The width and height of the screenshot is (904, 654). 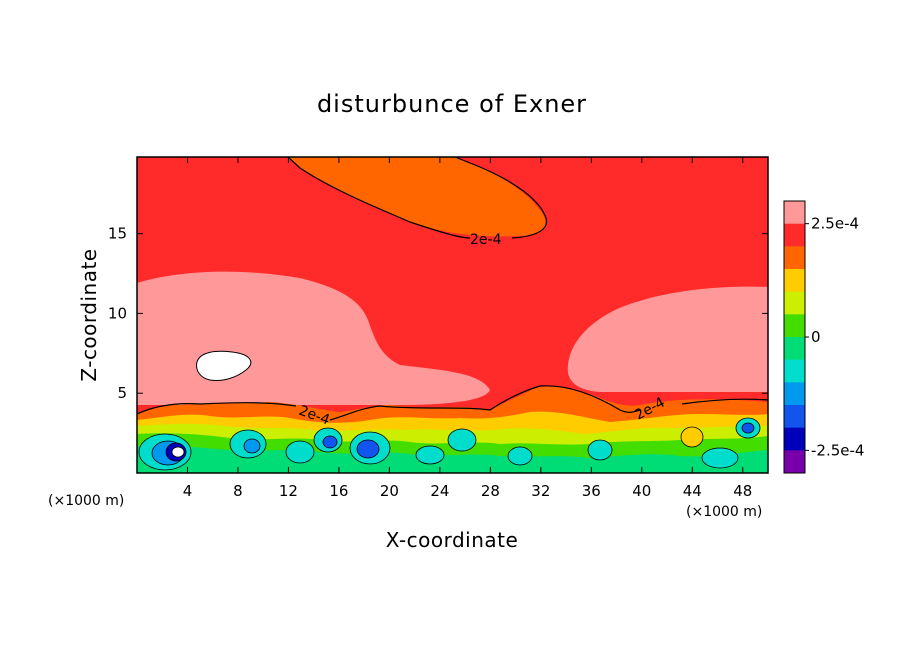 I want to click on y-tick-label: 5, so click(x=122, y=393).